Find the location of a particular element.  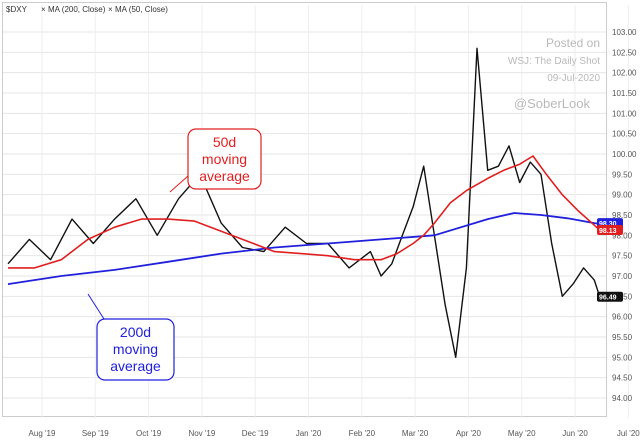

last-value-tag-label: 98.30 is located at coordinates (608, 224).